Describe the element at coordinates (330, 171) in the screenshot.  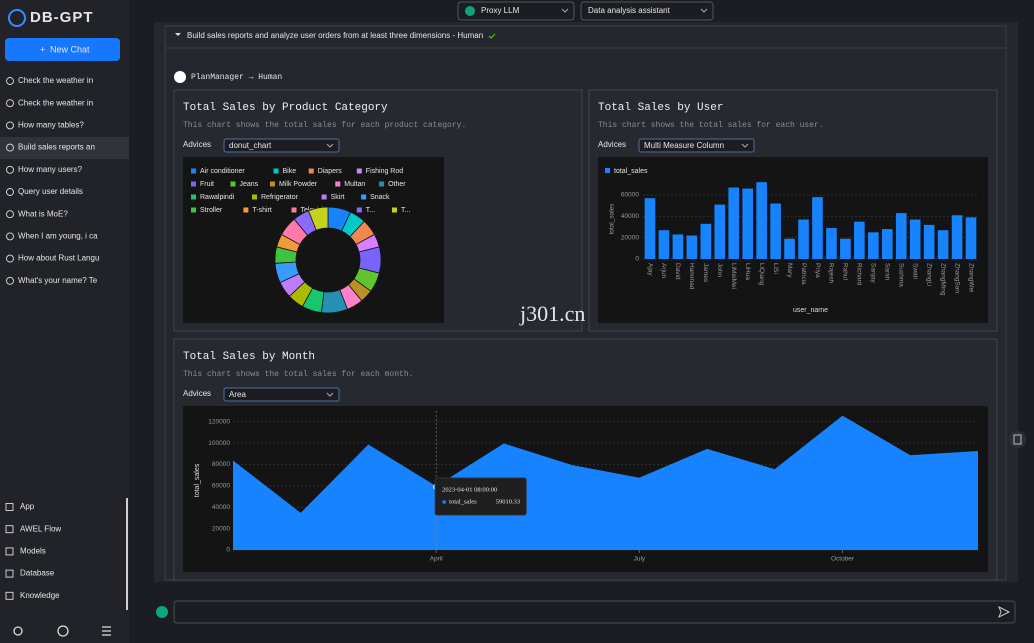
I see `legend-label: Diapers` at that location.